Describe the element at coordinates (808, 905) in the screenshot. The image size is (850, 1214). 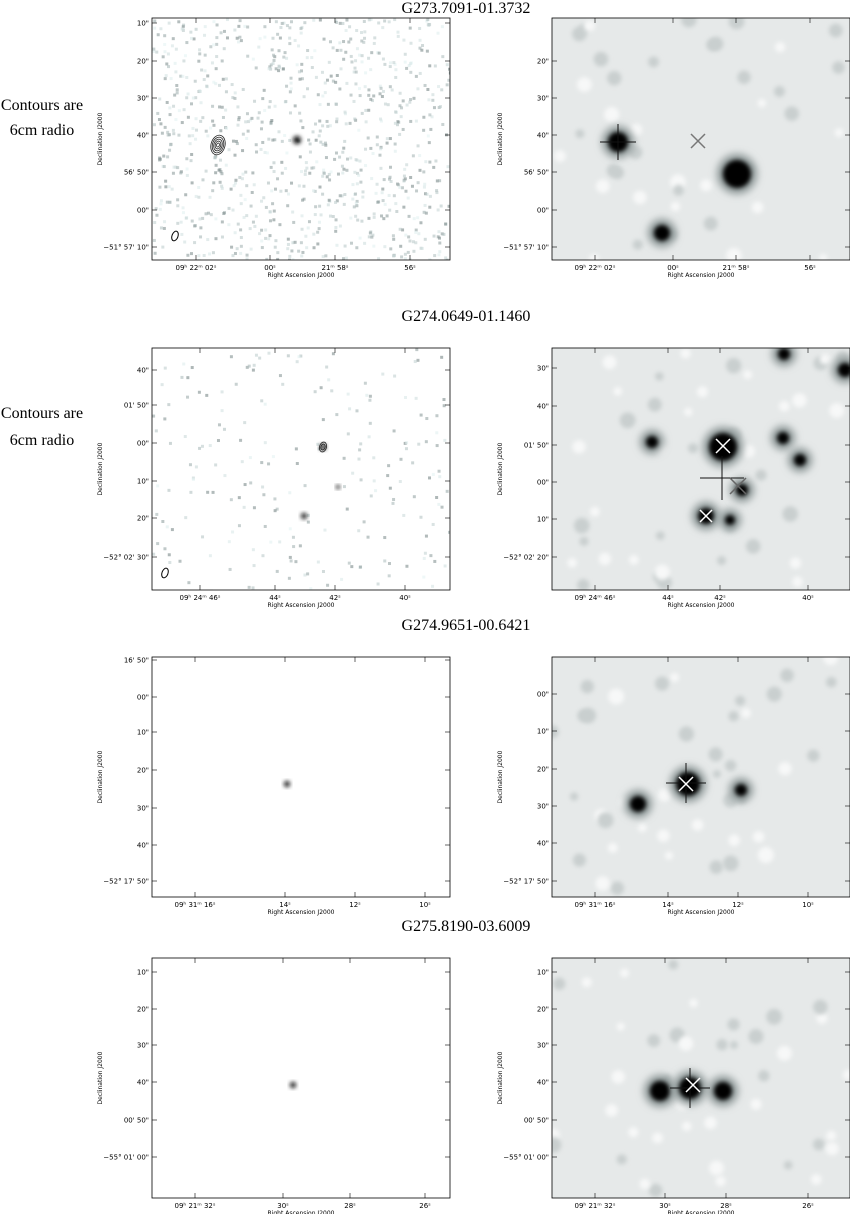
I see `x-tick-label: 10ˢ` at that location.